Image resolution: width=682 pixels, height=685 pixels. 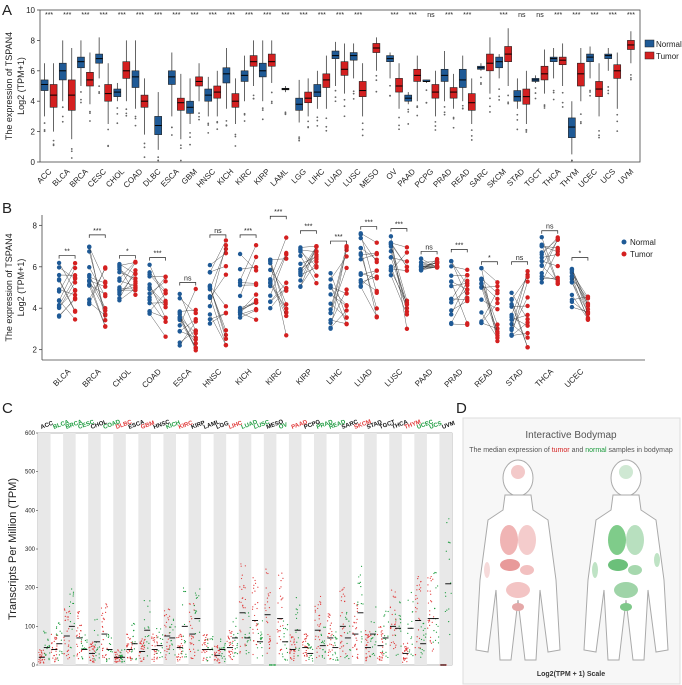 I want to click on panel-b-bracket, so click(x=248, y=236).